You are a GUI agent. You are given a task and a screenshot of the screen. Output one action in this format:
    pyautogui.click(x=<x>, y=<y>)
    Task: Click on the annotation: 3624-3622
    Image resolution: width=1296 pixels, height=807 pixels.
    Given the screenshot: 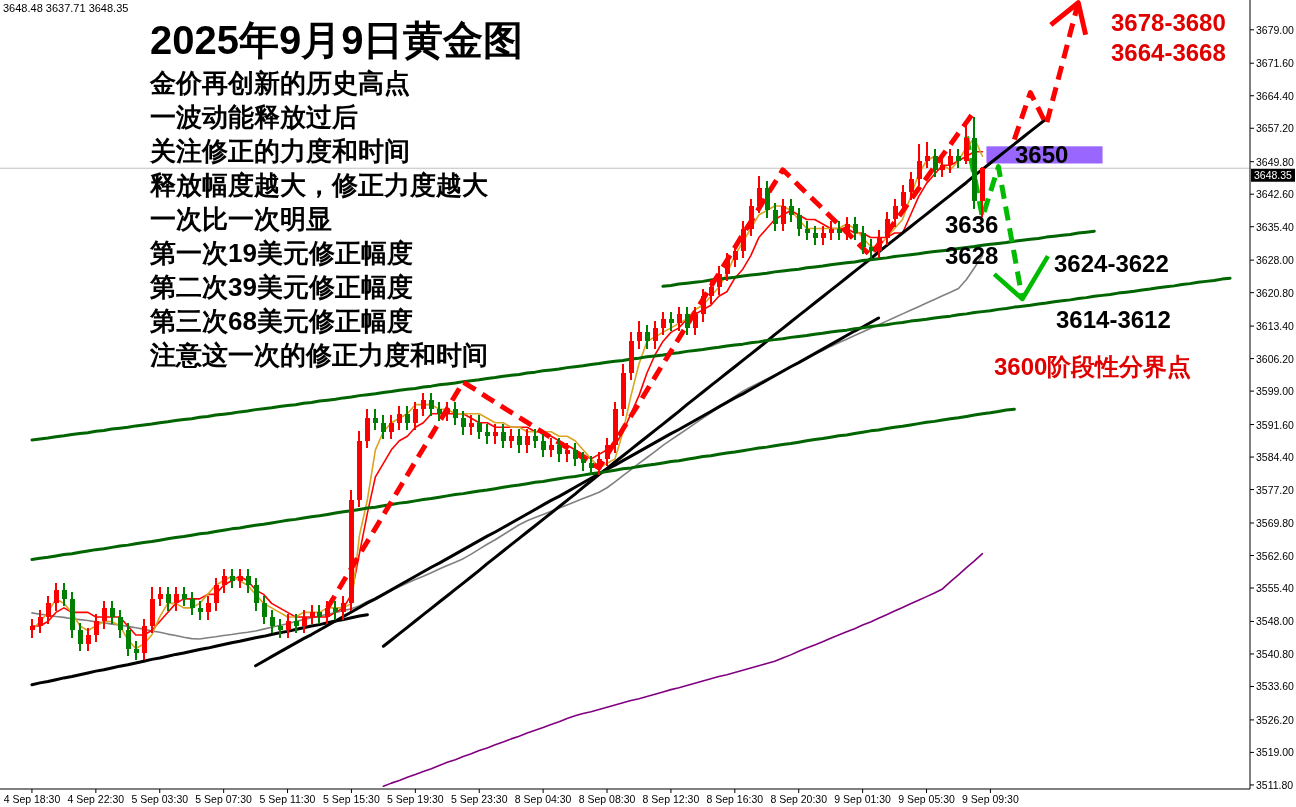 What is the action you would take?
    pyautogui.click(x=1111, y=263)
    